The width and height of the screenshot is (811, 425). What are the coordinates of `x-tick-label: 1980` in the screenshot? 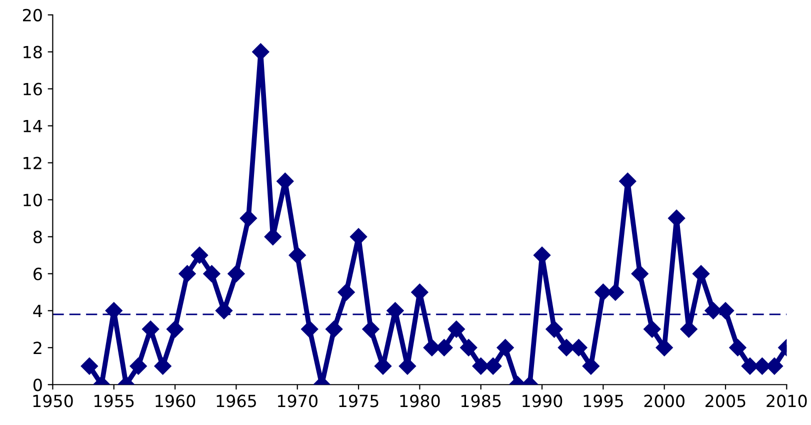 It's located at (420, 401).